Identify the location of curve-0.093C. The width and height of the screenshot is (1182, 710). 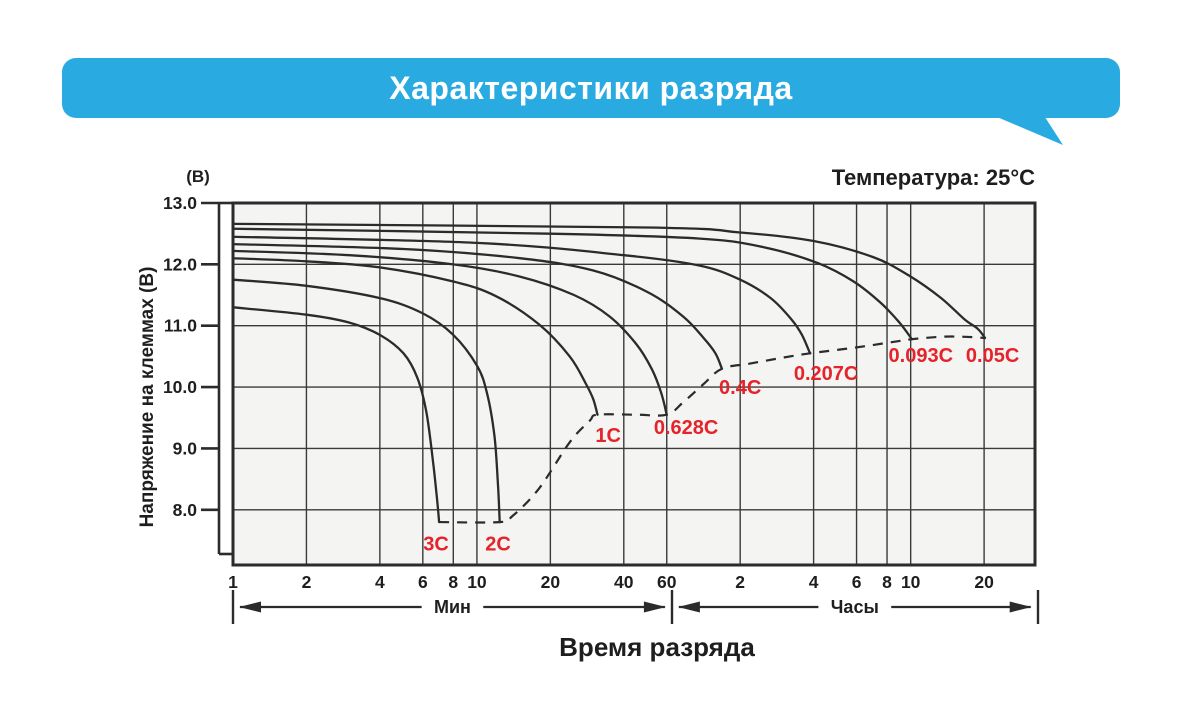
(572, 284).